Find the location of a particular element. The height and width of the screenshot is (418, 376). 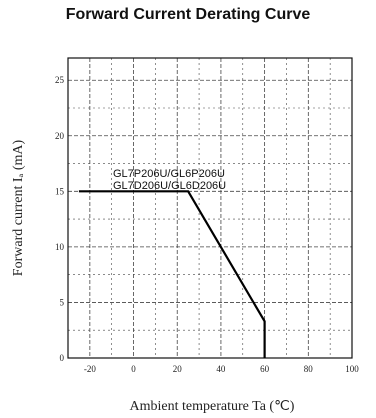

x-tick-label: 40 is located at coordinates (221, 369).